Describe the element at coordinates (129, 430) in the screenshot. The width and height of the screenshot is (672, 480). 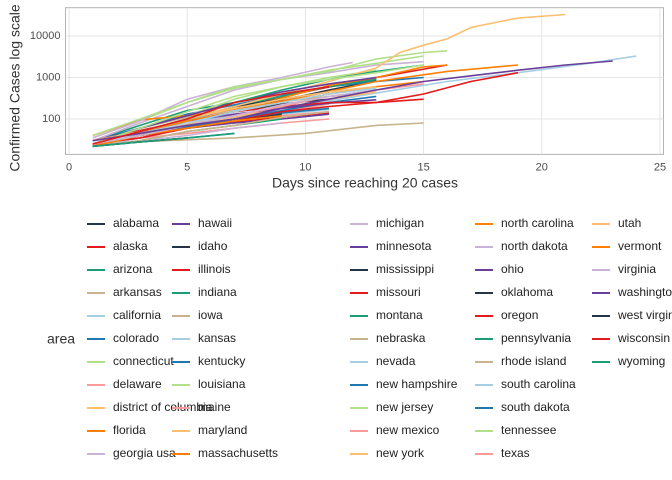
I see `legend-label: florida` at that location.